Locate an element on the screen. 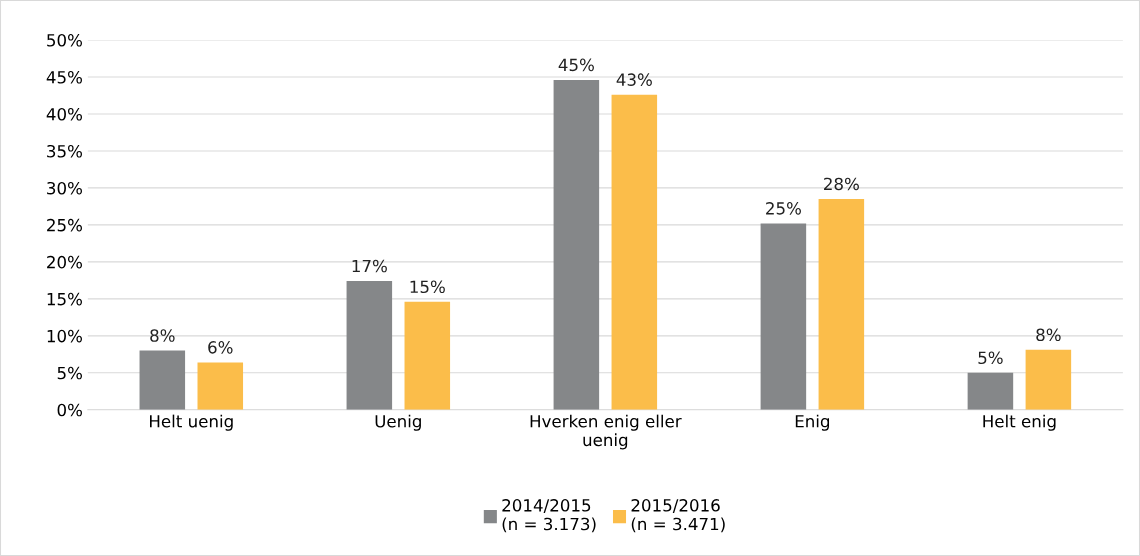  legend-label: 2015/2016 (n = 3.471) is located at coordinates (678, 516).